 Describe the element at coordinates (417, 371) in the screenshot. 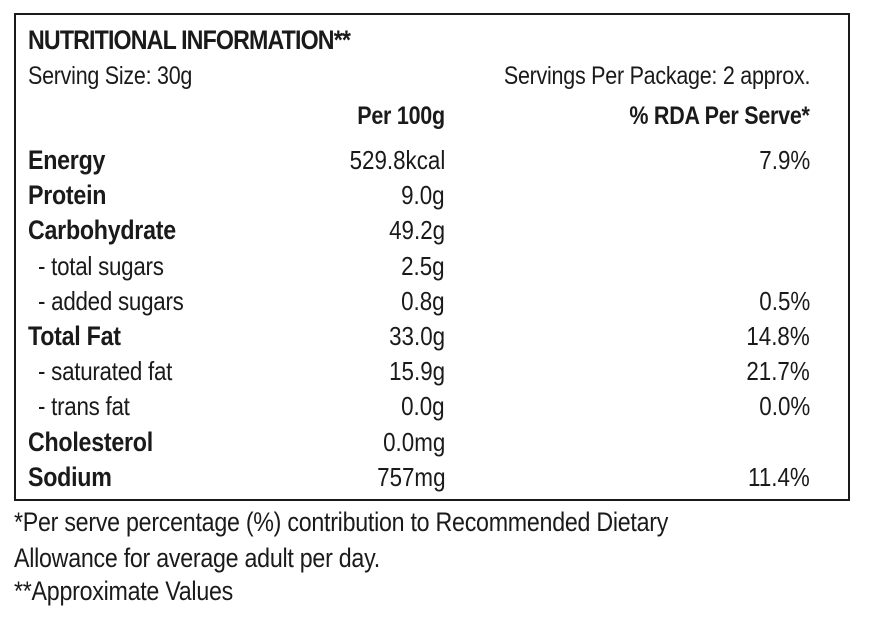

I see `nutrient-per100: 15.9g` at that location.